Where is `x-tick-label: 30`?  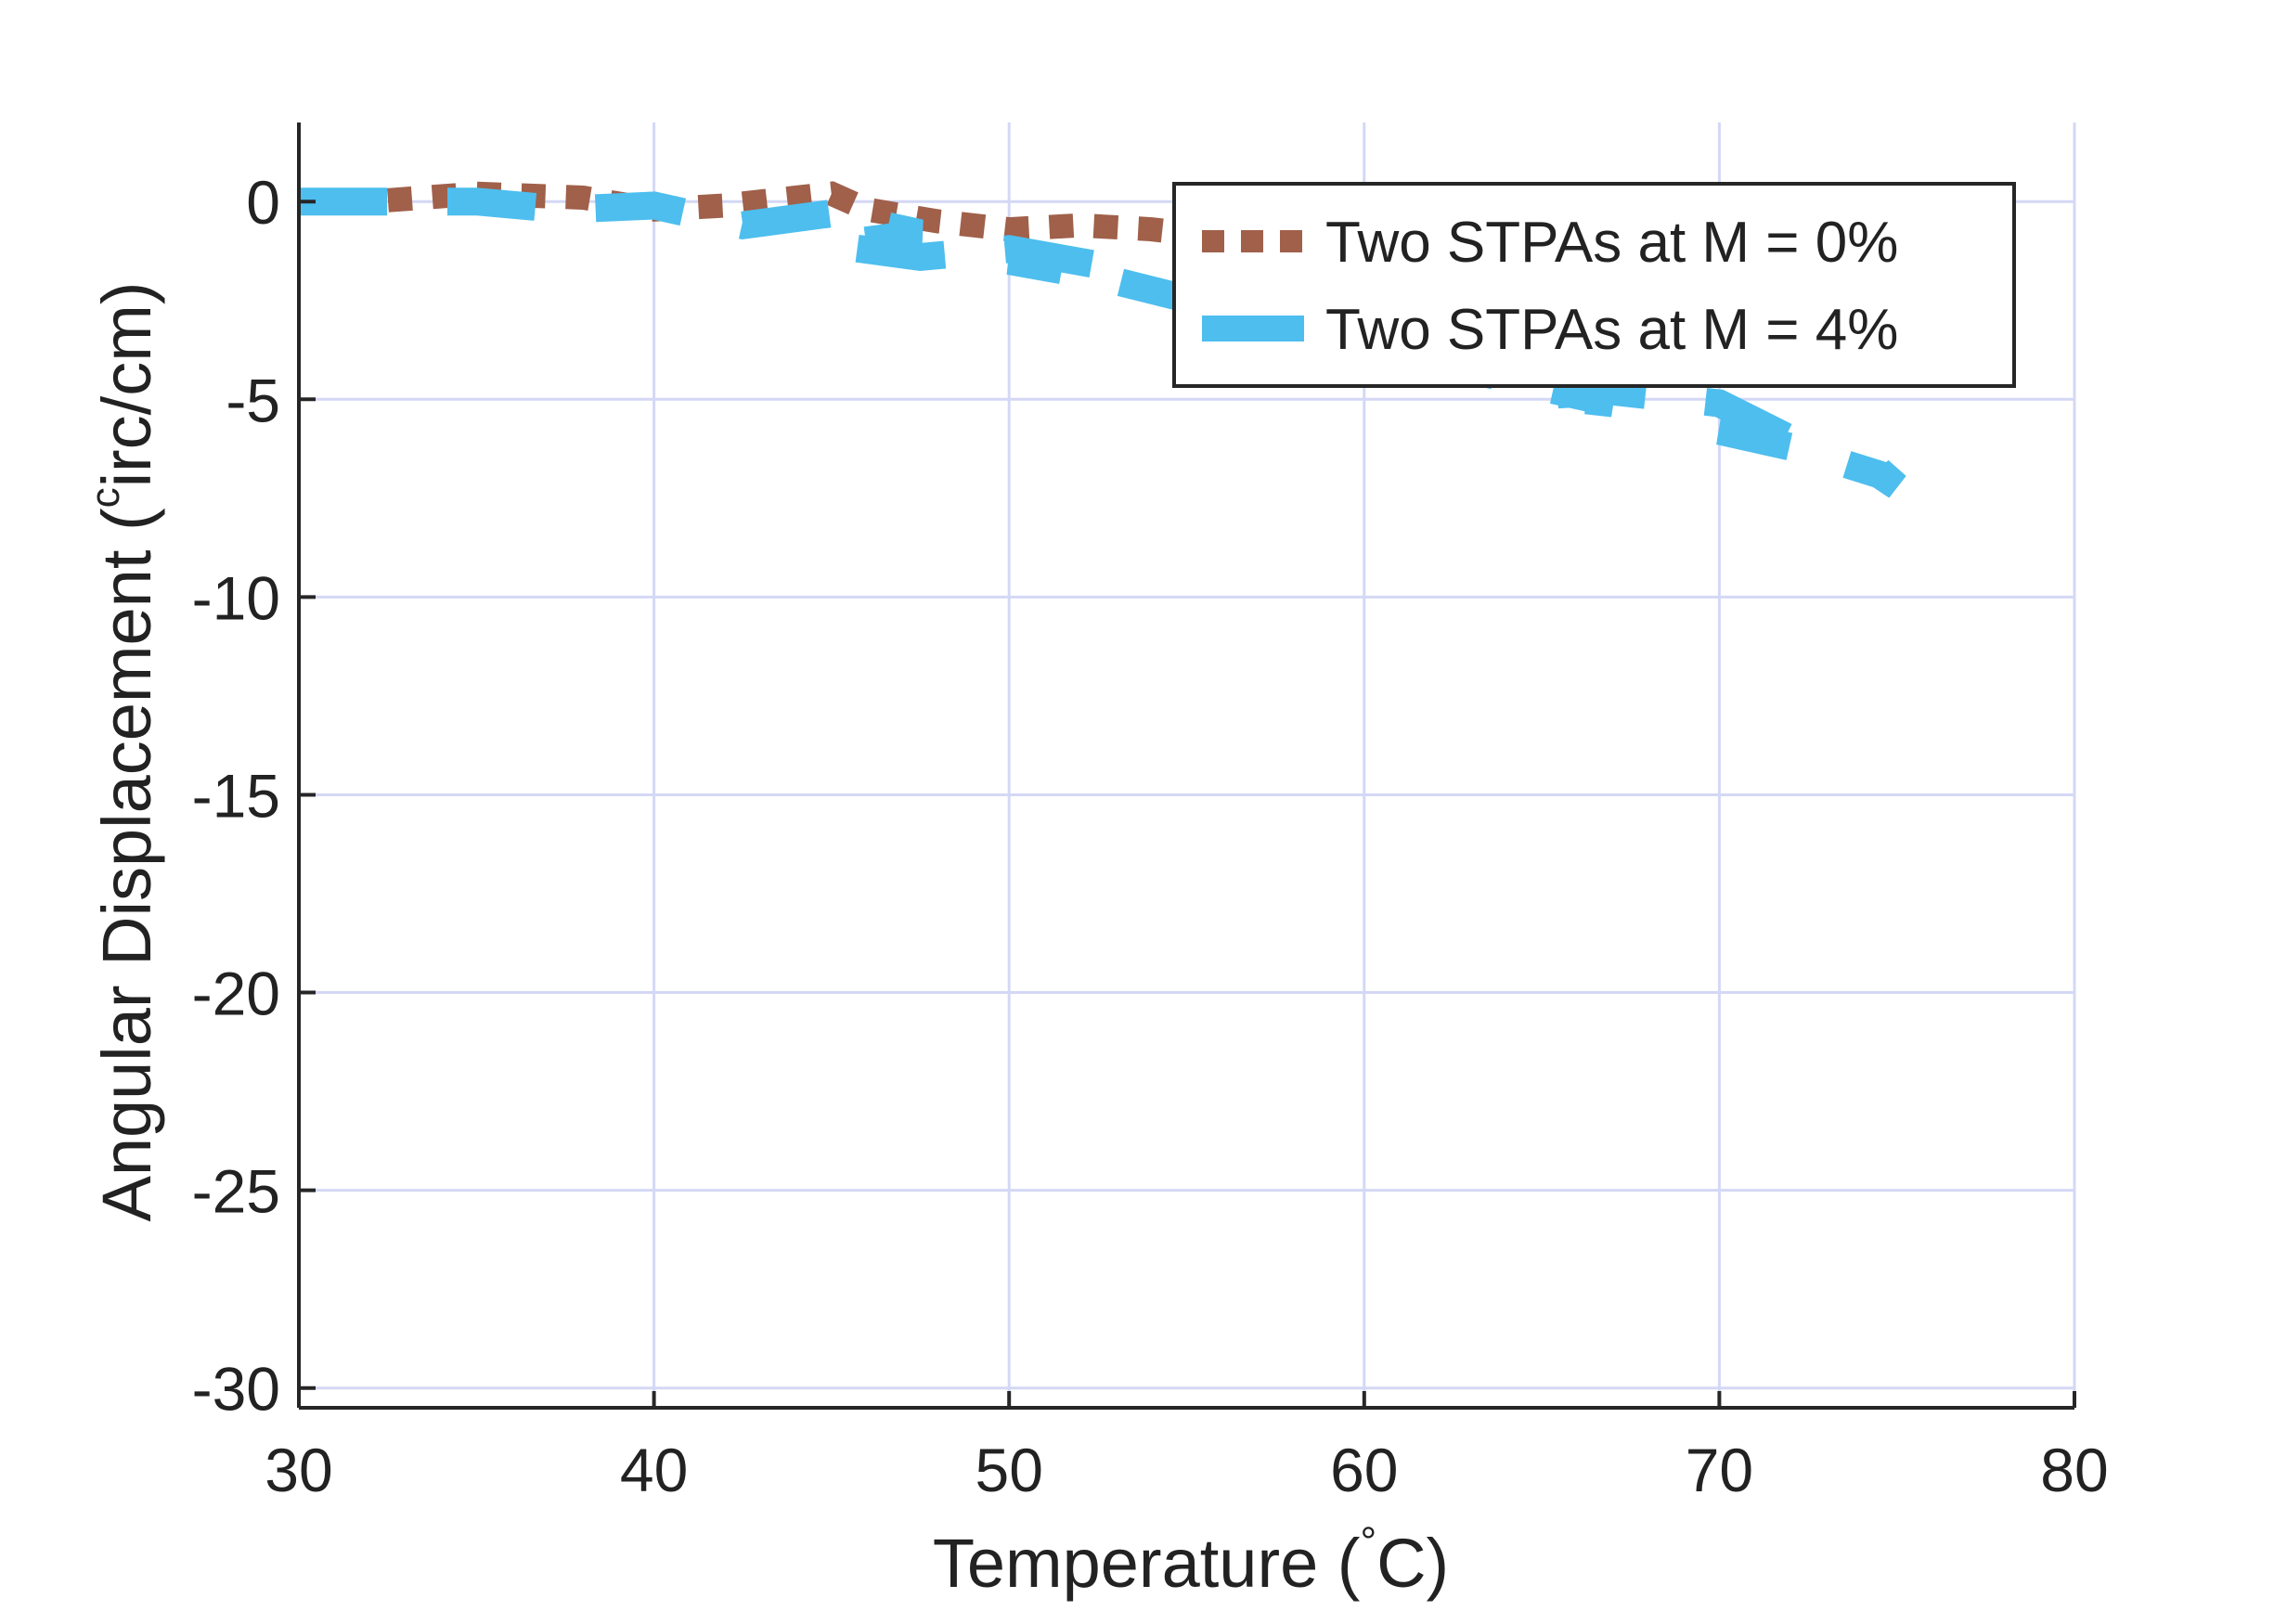
x-tick-label: 30 is located at coordinates (298, 1470).